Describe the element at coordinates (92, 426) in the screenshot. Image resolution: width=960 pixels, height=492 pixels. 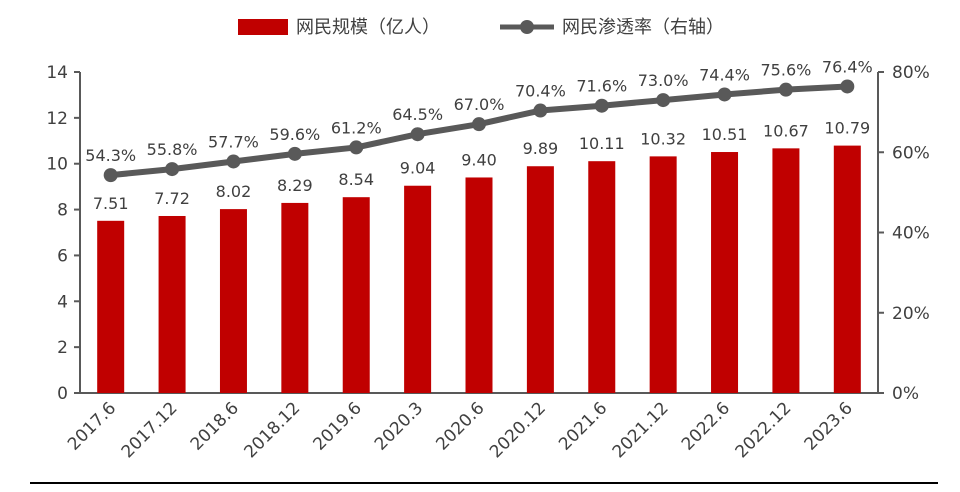
I see `x-tick-label: 2017.6` at that location.